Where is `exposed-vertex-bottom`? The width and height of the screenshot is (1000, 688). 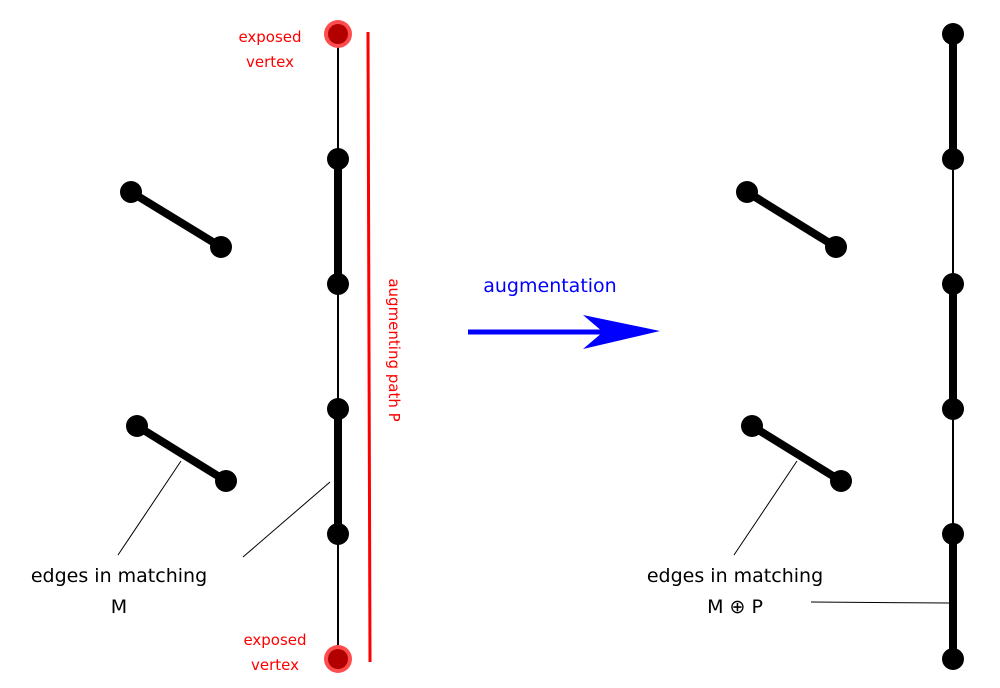 exposed-vertex-bottom is located at coordinates (338, 659).